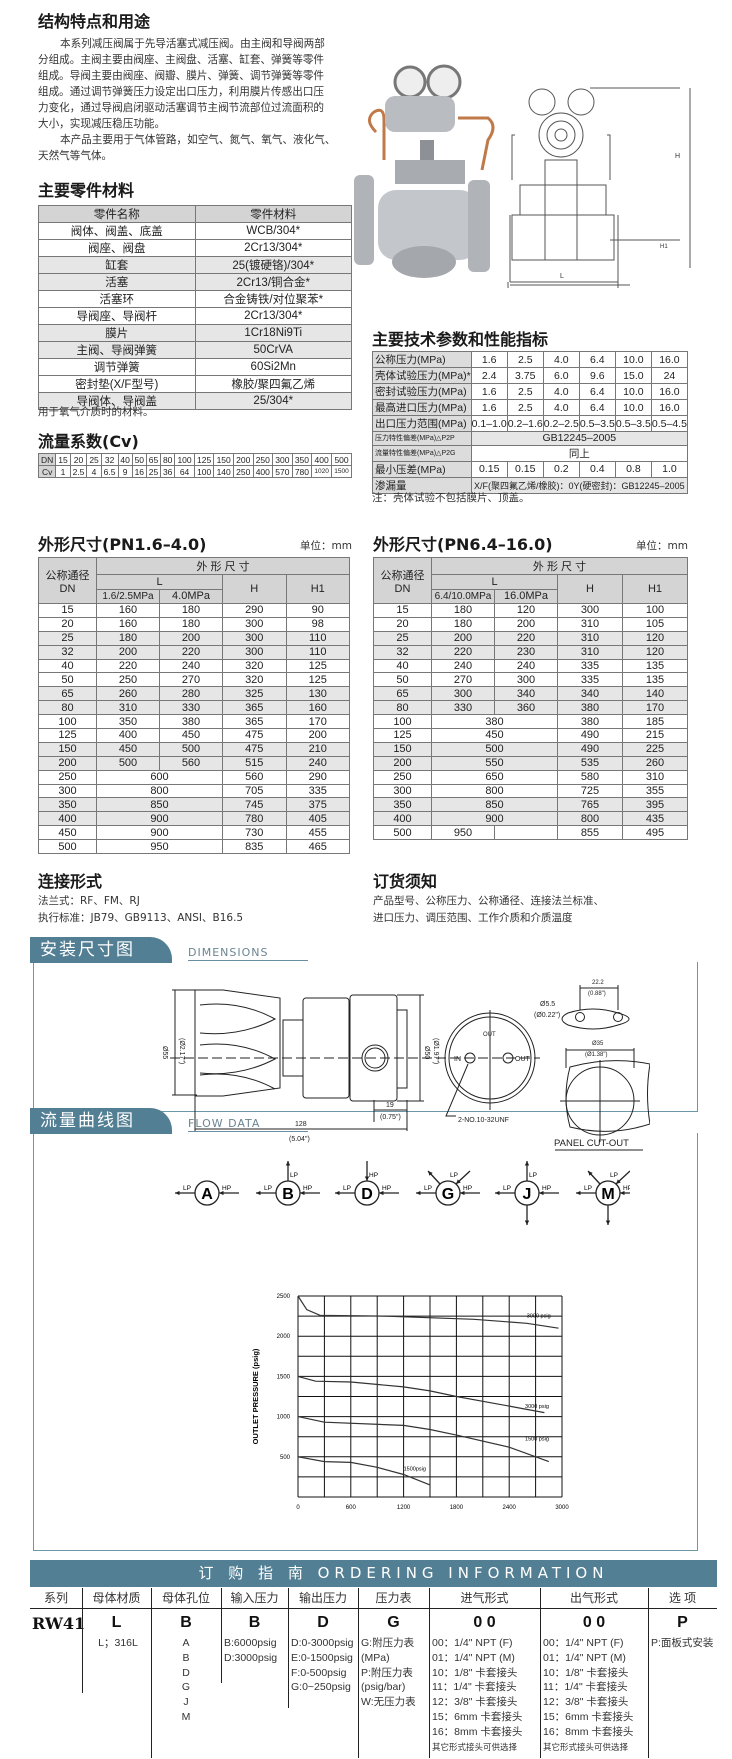 The width and height of the screenshot is (732, 1759). I want to click on ordering-options: B:6000psig D:3000psig, so click(254, 1651).